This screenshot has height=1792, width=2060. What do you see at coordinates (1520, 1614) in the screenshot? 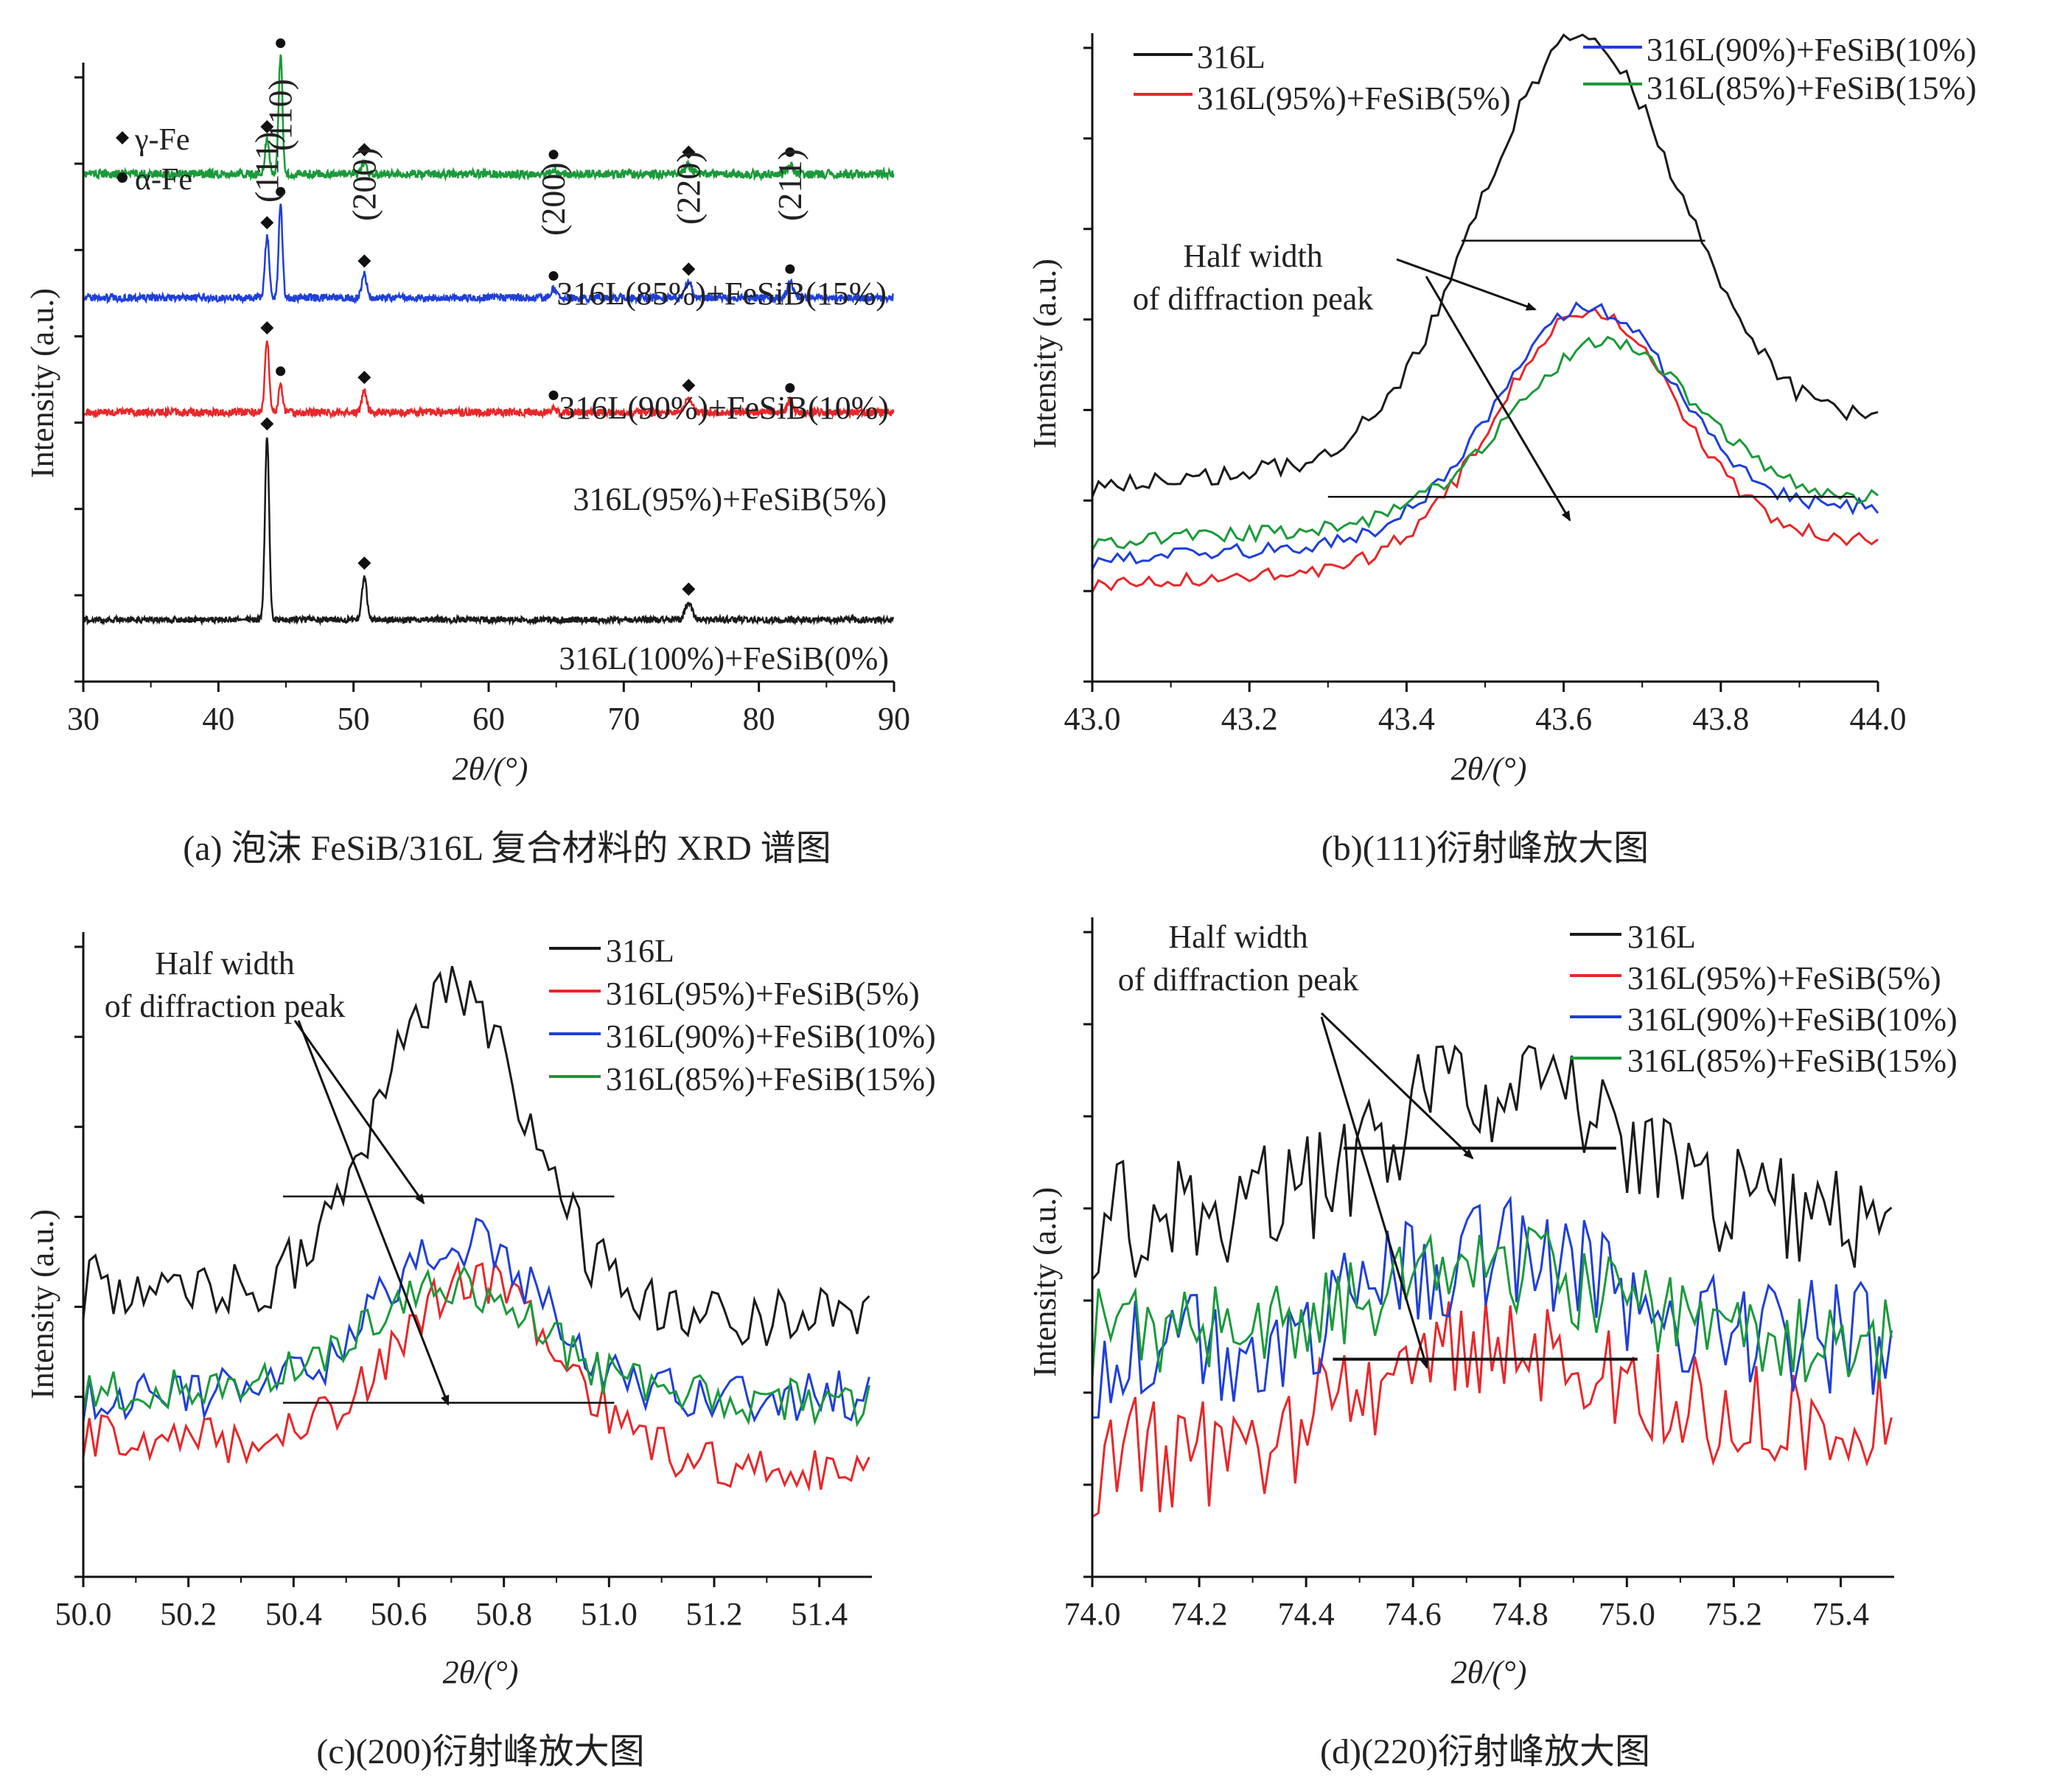
I see `x-tick-label: 74.8` at bounding box center [1520, 1614].